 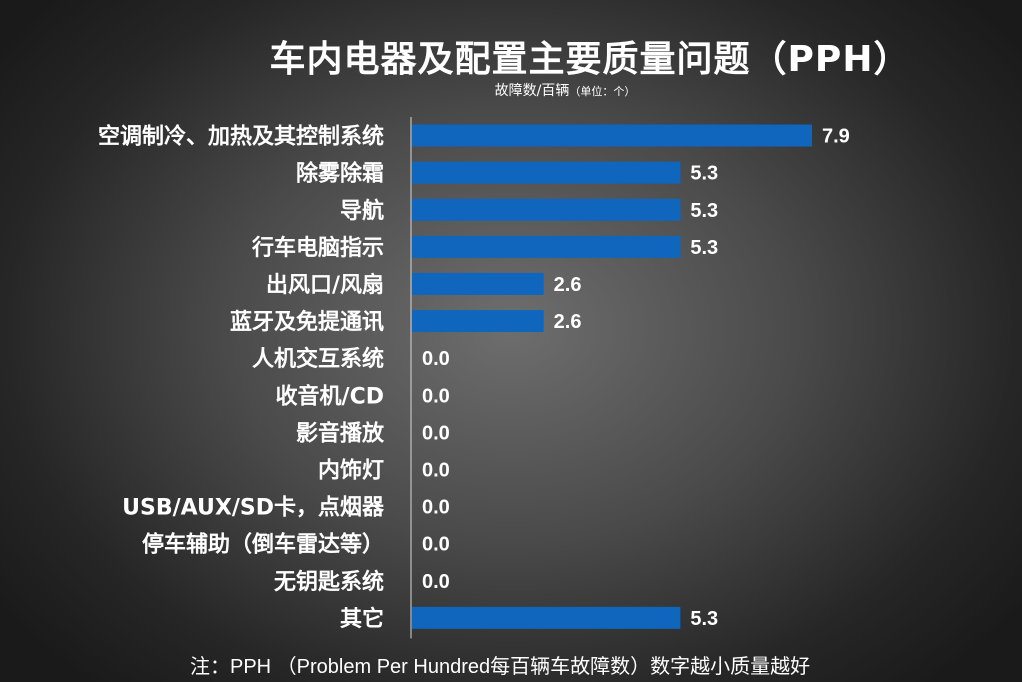 What do you see at coordinates (307, 322) in the screenshot?
I see `category-label: 蓝牙及免提通讯` at bounding box center [307, 322].